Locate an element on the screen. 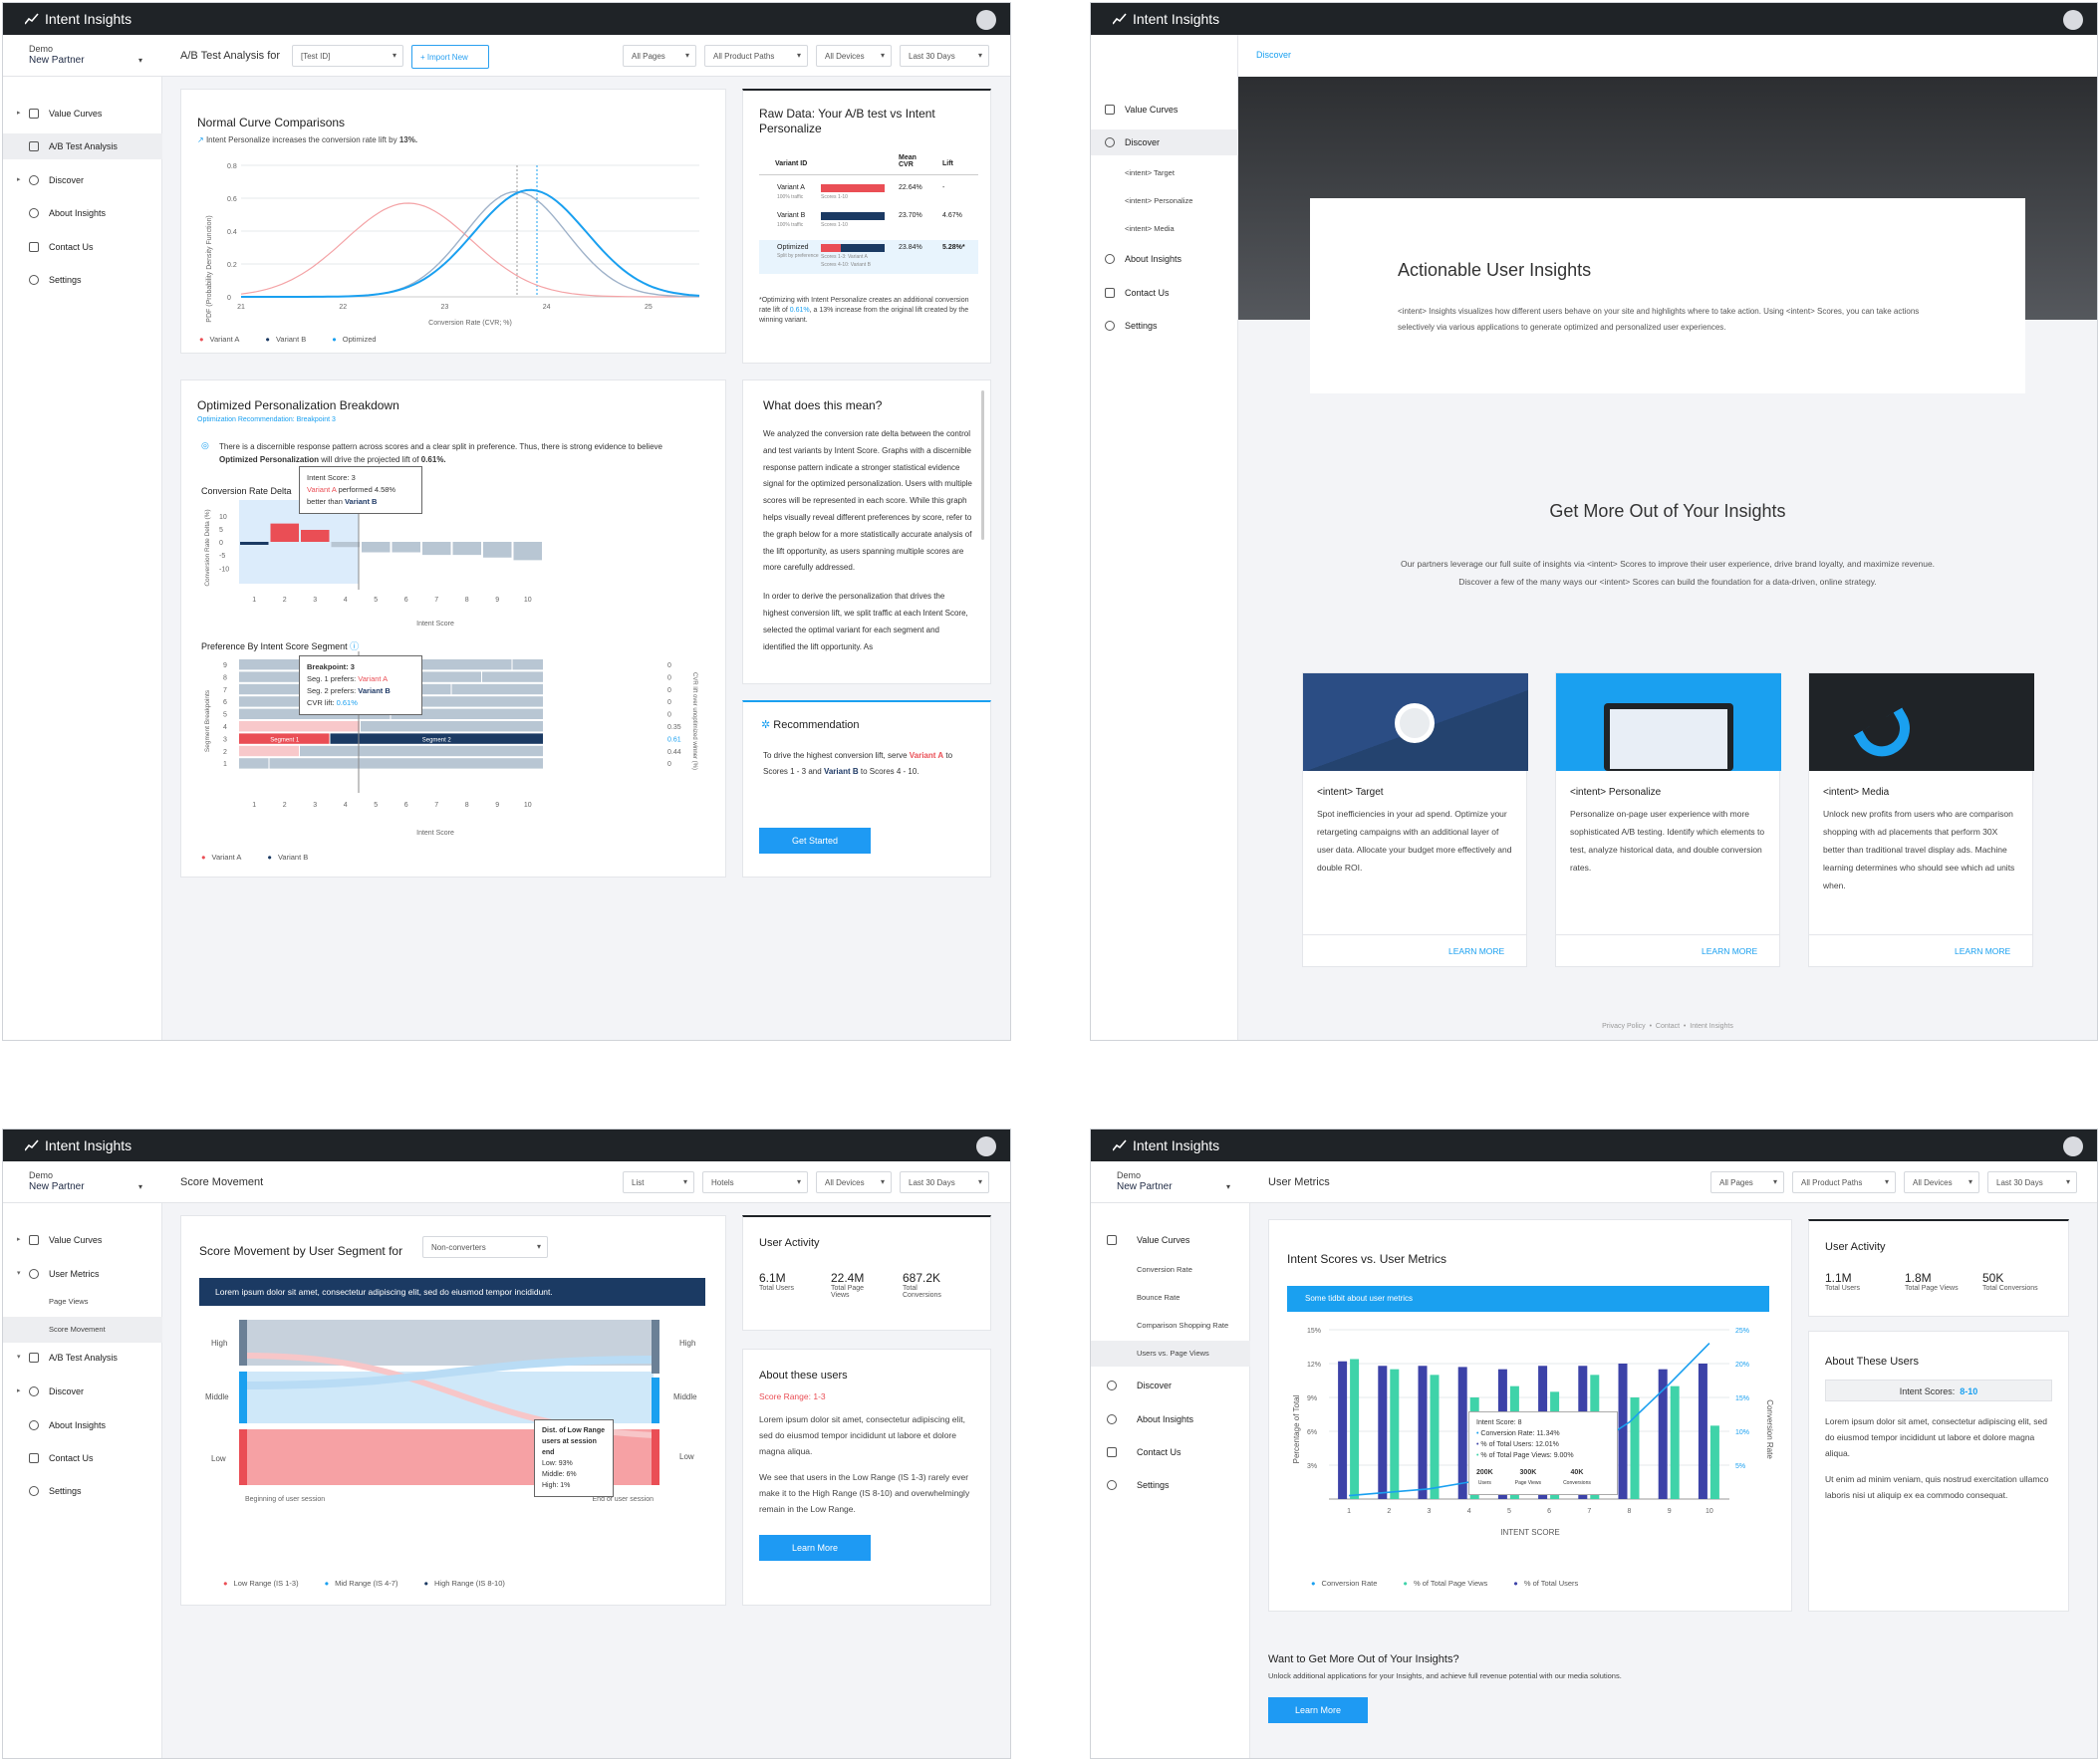  nav-target: <intent> Target is located at coordinates (1150, 172).